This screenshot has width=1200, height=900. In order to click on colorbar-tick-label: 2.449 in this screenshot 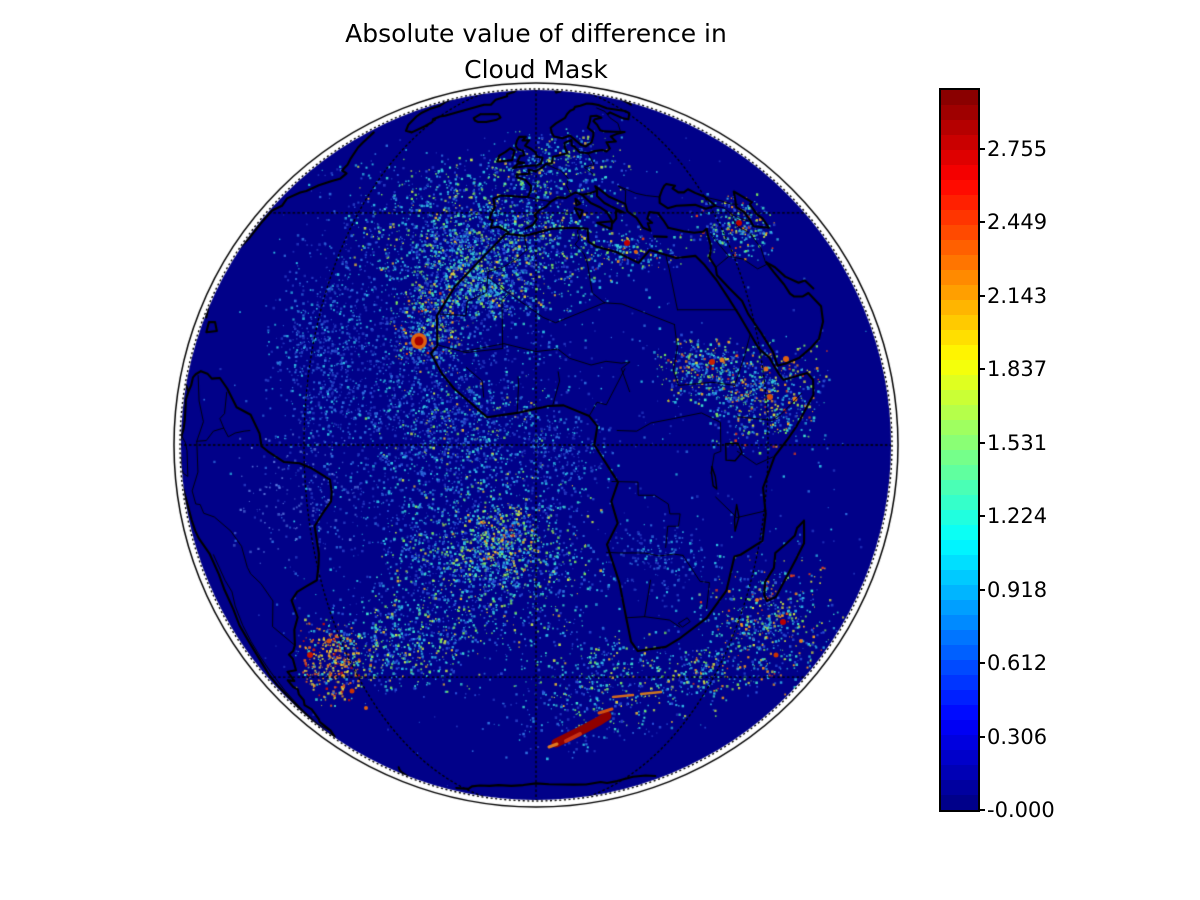, I will do `click(1017, 222)`.